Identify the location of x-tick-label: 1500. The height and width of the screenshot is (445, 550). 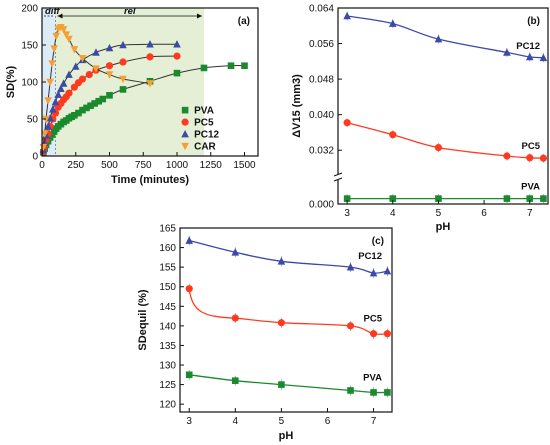
(244, 165).